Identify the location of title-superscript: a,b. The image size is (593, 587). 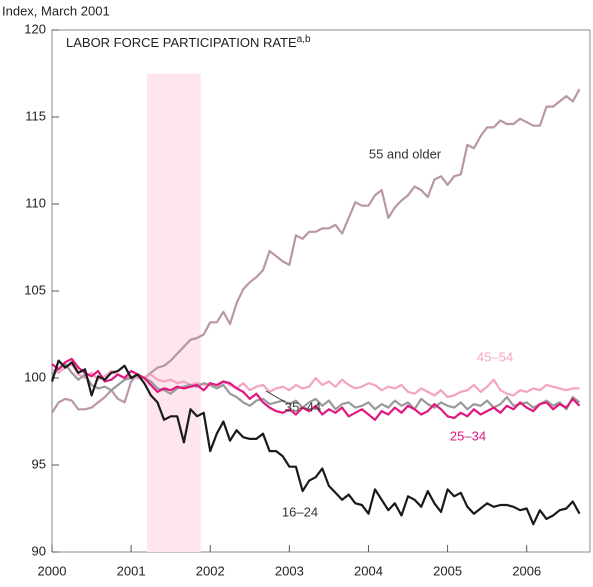
(304, 39).